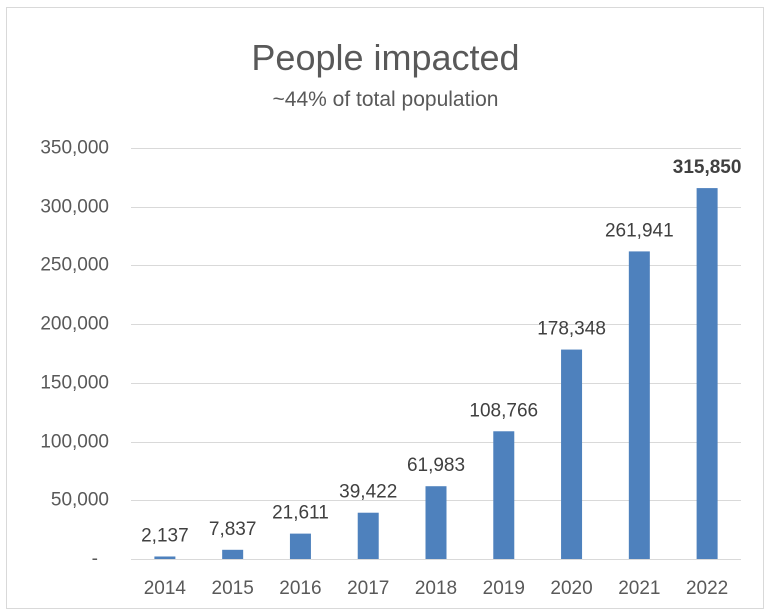  I want to click on data-label: 261,941, so click(639, 230).